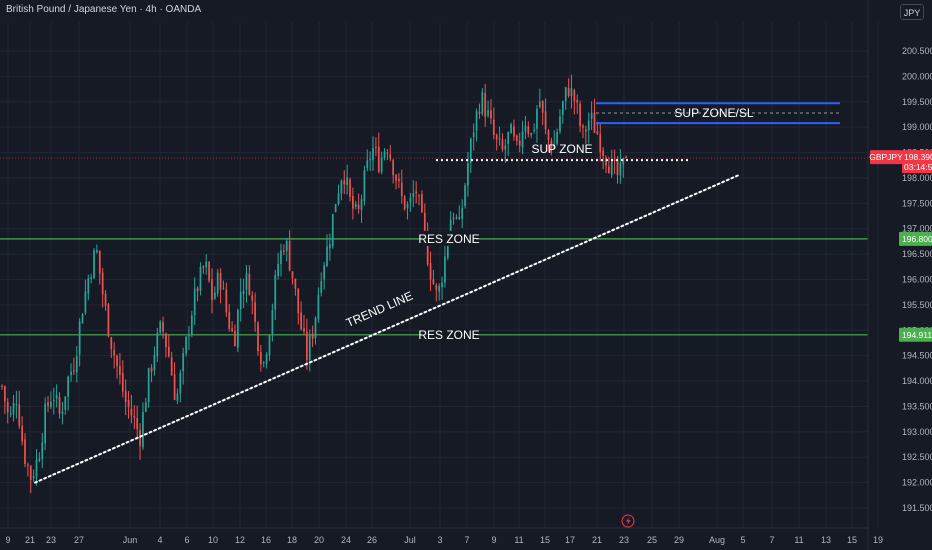  Describe the element at coordinates (292, 540) in the screenshot. I see `time-axis-label: 18` at that location.